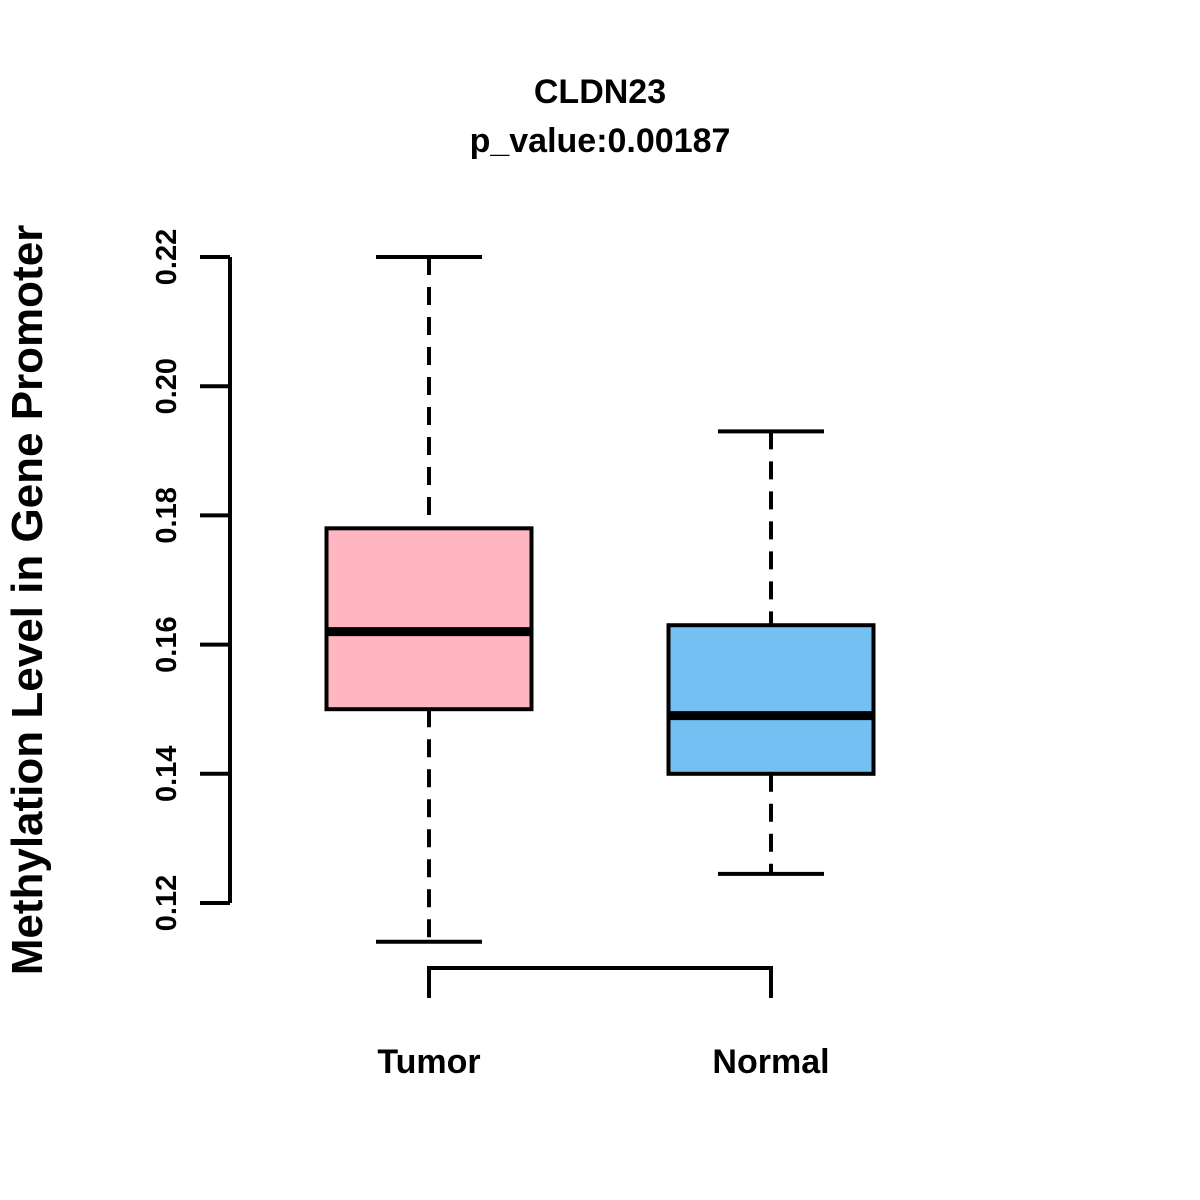  What do you see at coordinates (167, 903) in the screenshot?
I see `y-axis-tick-label: 0.12` at bounding box center [167, 903].